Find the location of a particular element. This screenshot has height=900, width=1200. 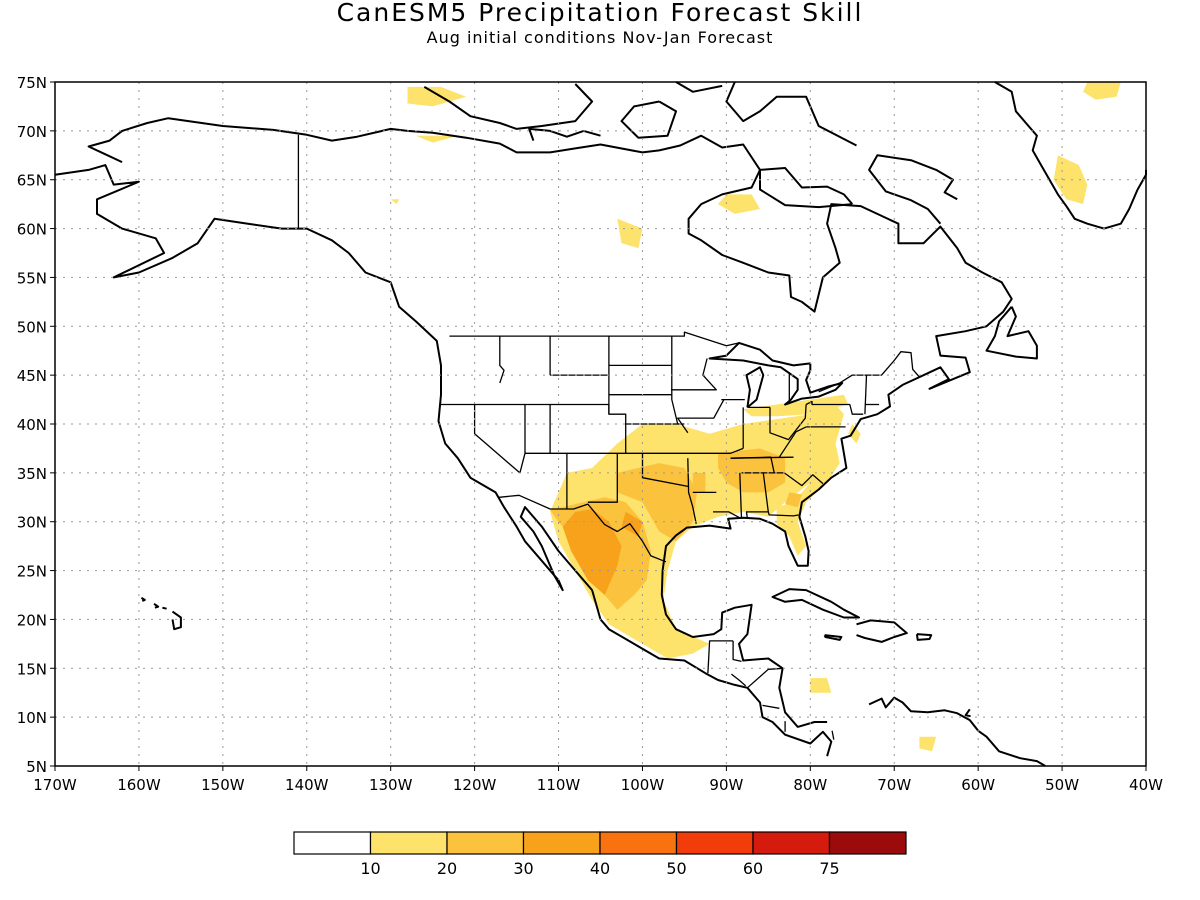

lon-tick-label: 120W is located at coordinates (475, 785).